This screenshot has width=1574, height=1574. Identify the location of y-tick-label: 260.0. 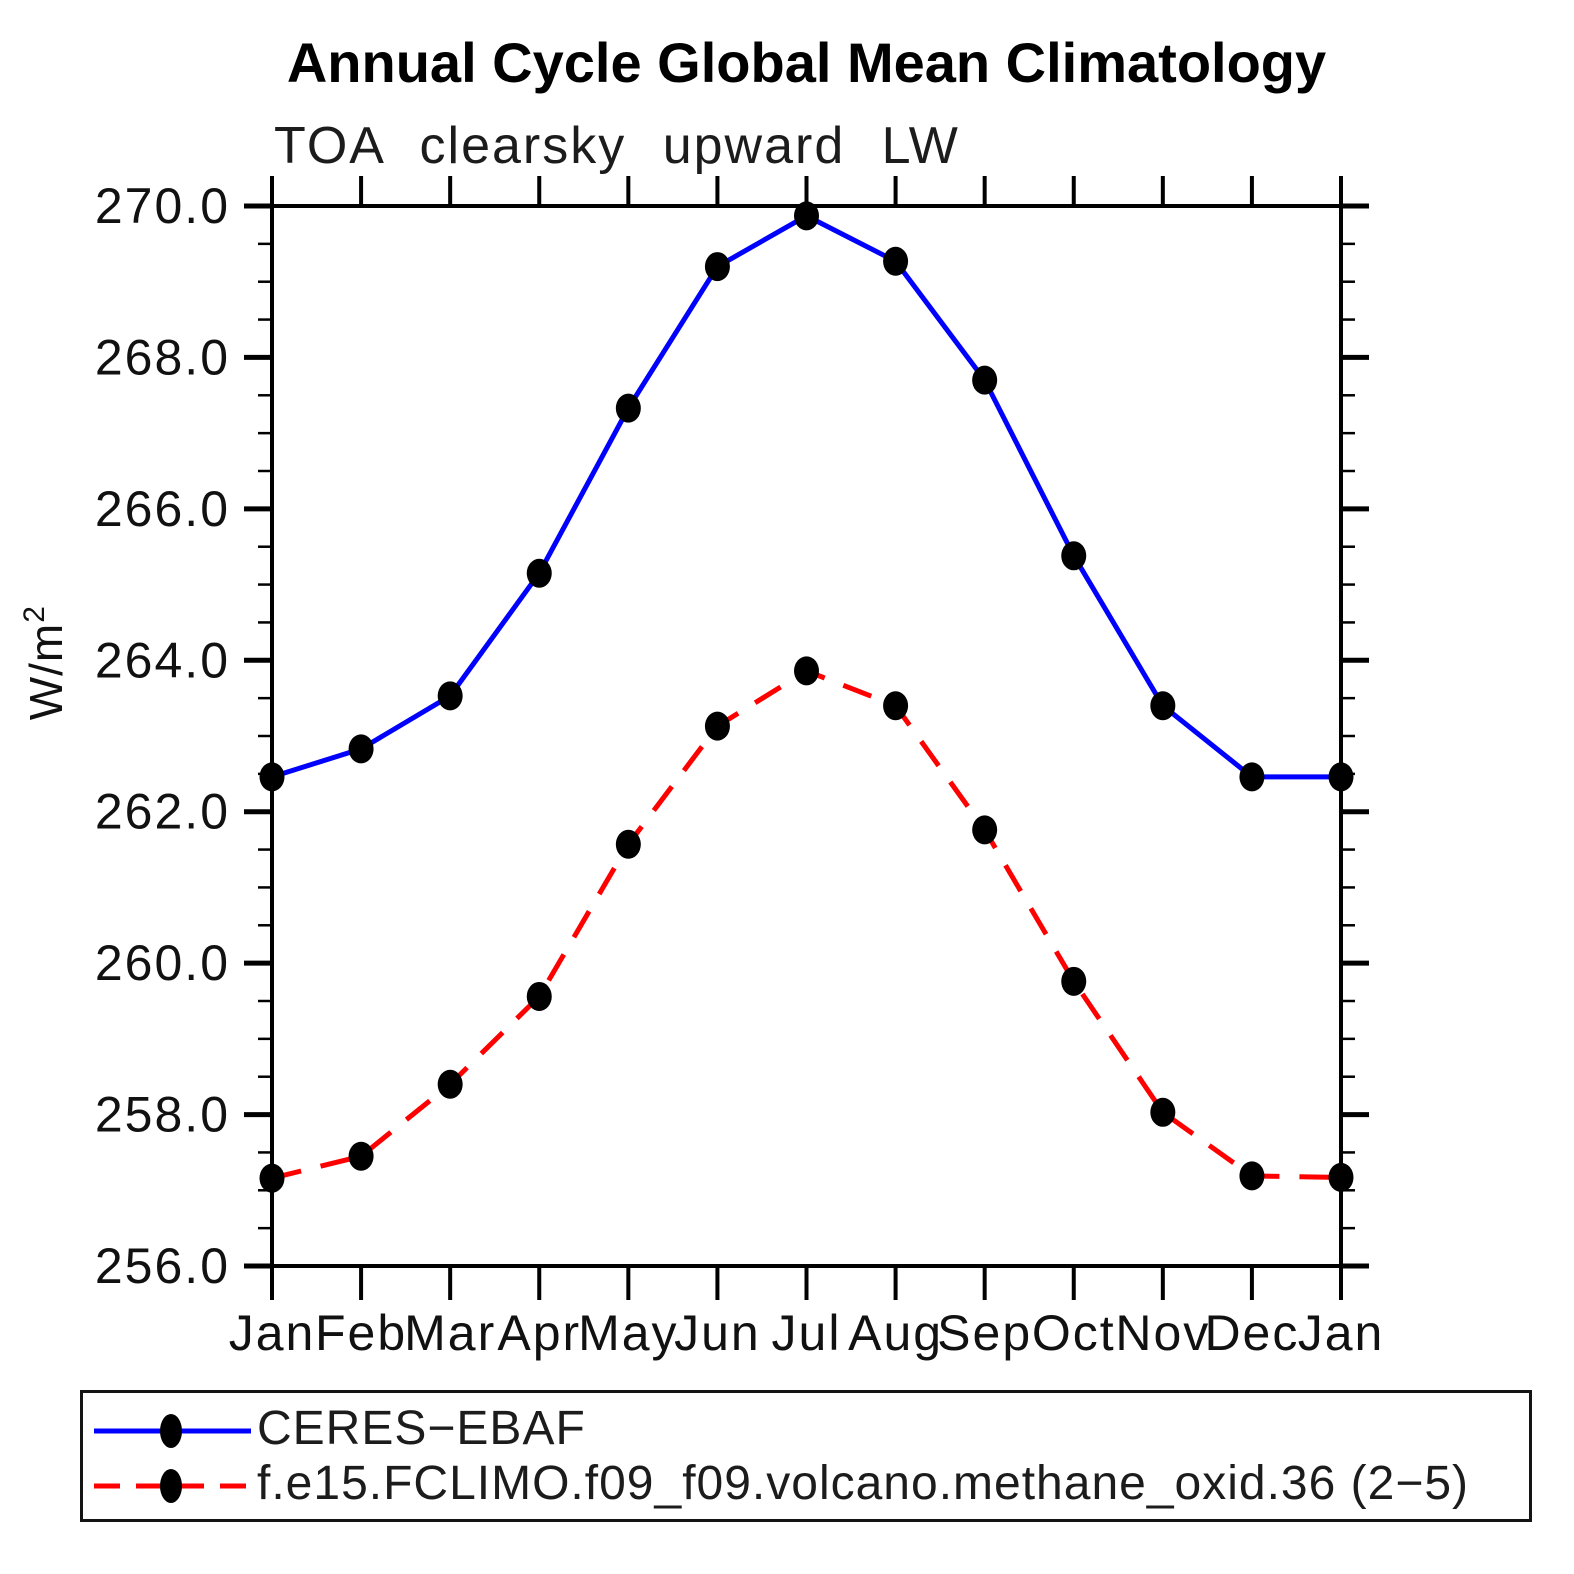
(162, 963).